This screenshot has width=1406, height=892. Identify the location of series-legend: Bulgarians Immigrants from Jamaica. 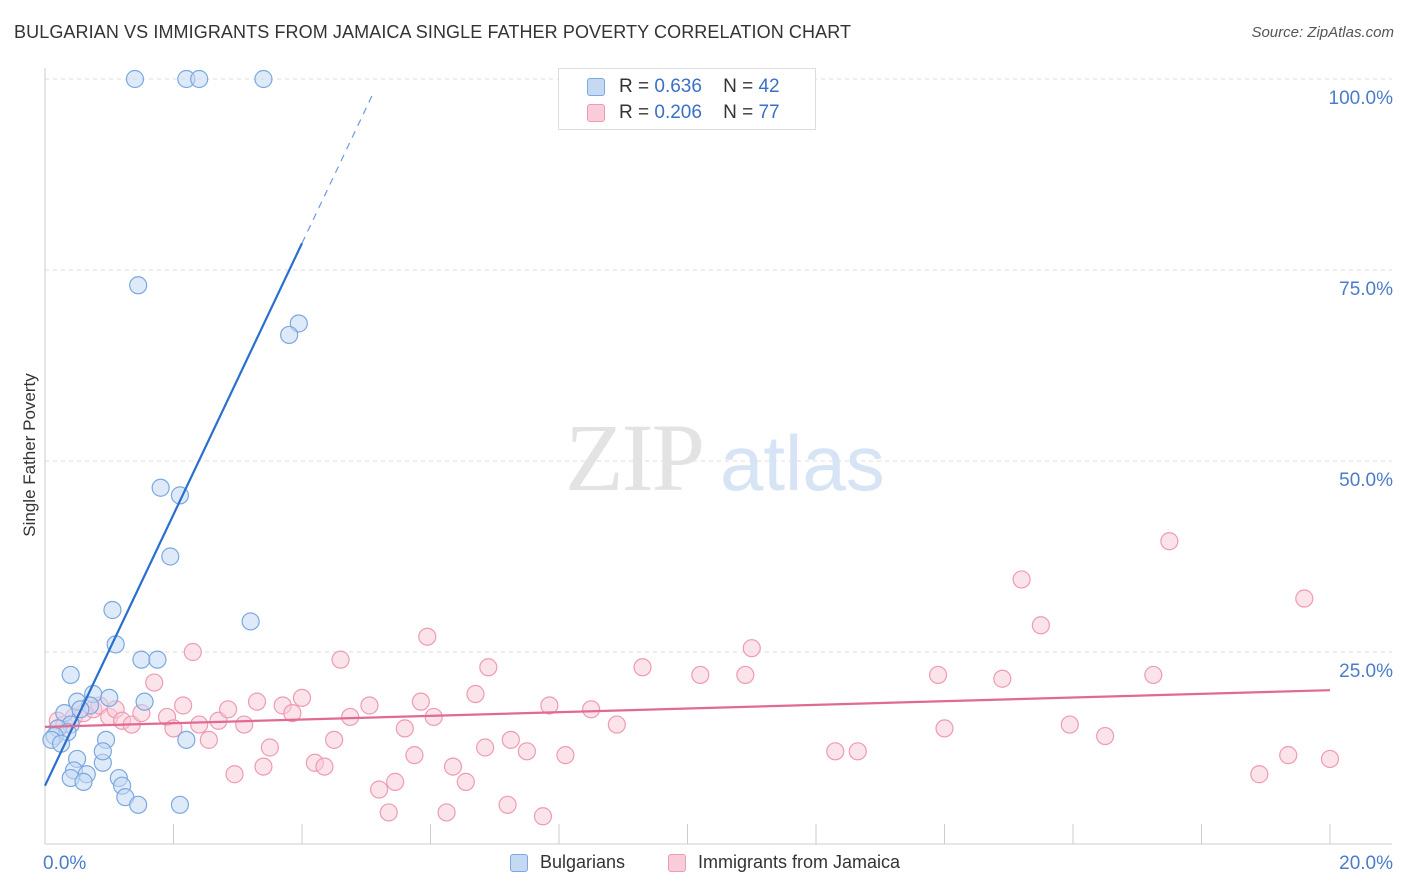
(703, 865).